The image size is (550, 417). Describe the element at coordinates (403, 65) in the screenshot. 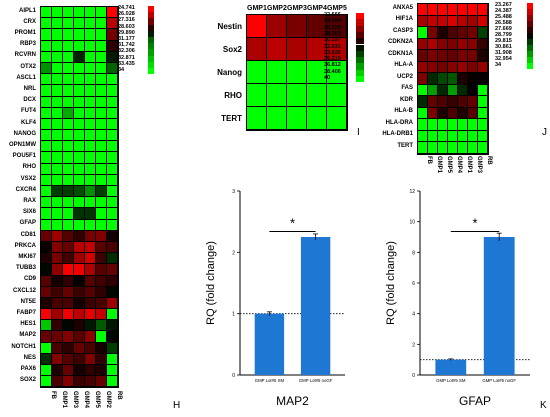

I see `row-label: HLA-A` at that location.